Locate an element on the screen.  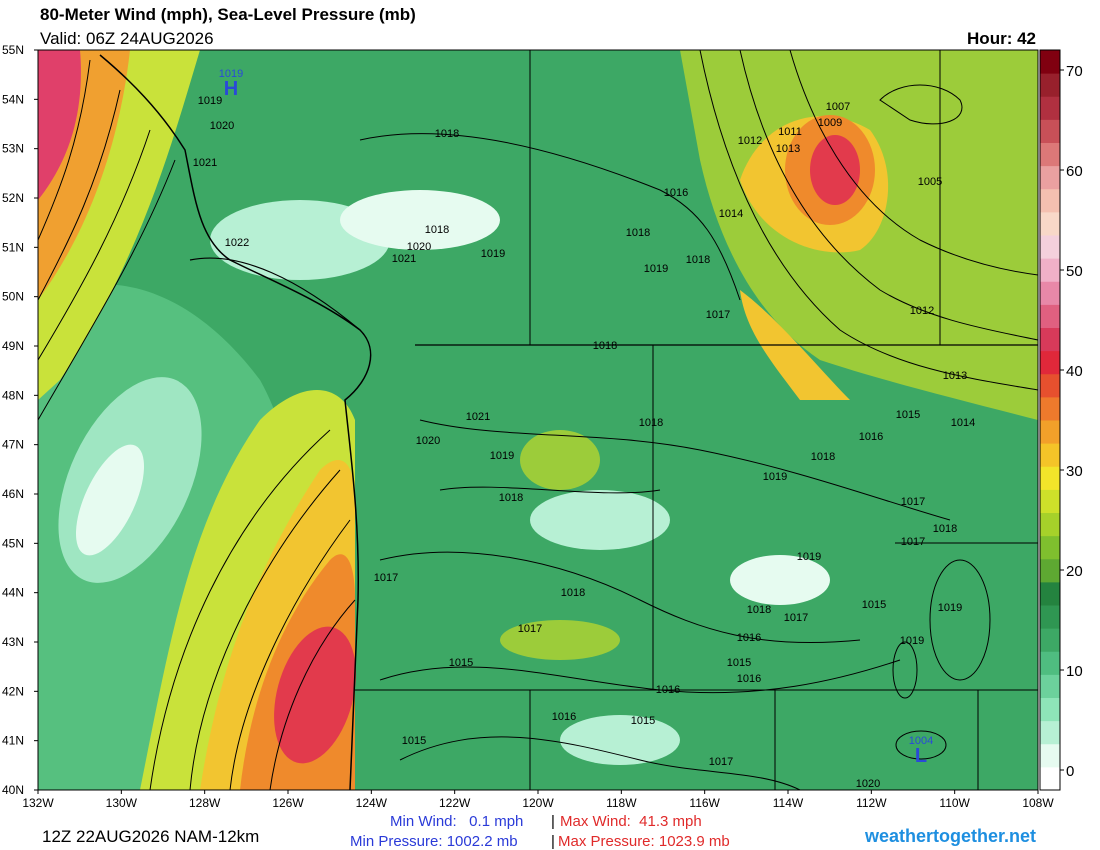
isobar-label: 1005 is located at coordinates (930, 182).